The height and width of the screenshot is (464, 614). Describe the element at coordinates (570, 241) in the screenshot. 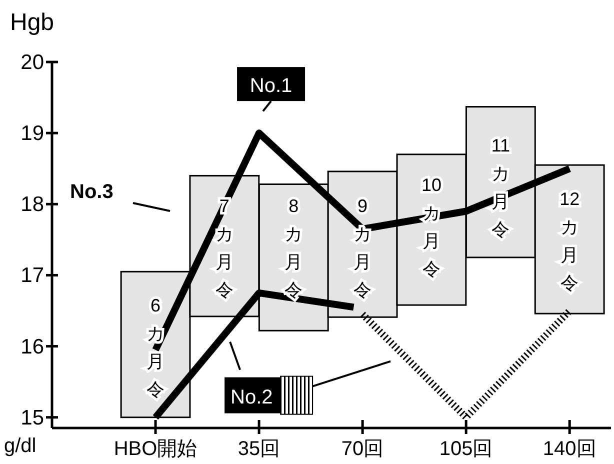

I see `annotation: 12カ月令` at that location.